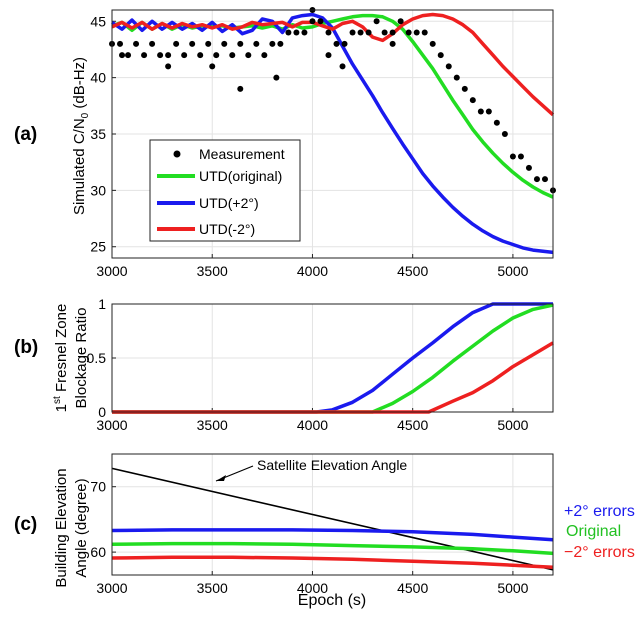 The image size is (641, 618). Describe the element at coordinates (98, 134) in the screenshot. I see `ytick-label: 35` at that location.